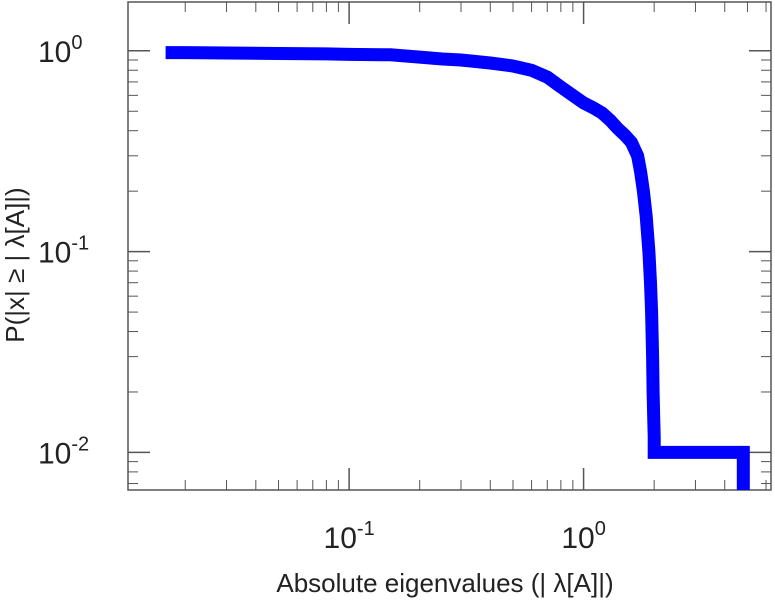 The image size is (775, 600). Describe the element at coordinates (444, 583) in the screenshot. I see `x-axis-title: Absolute eigenvalues (| λ[A]|)` at that location.